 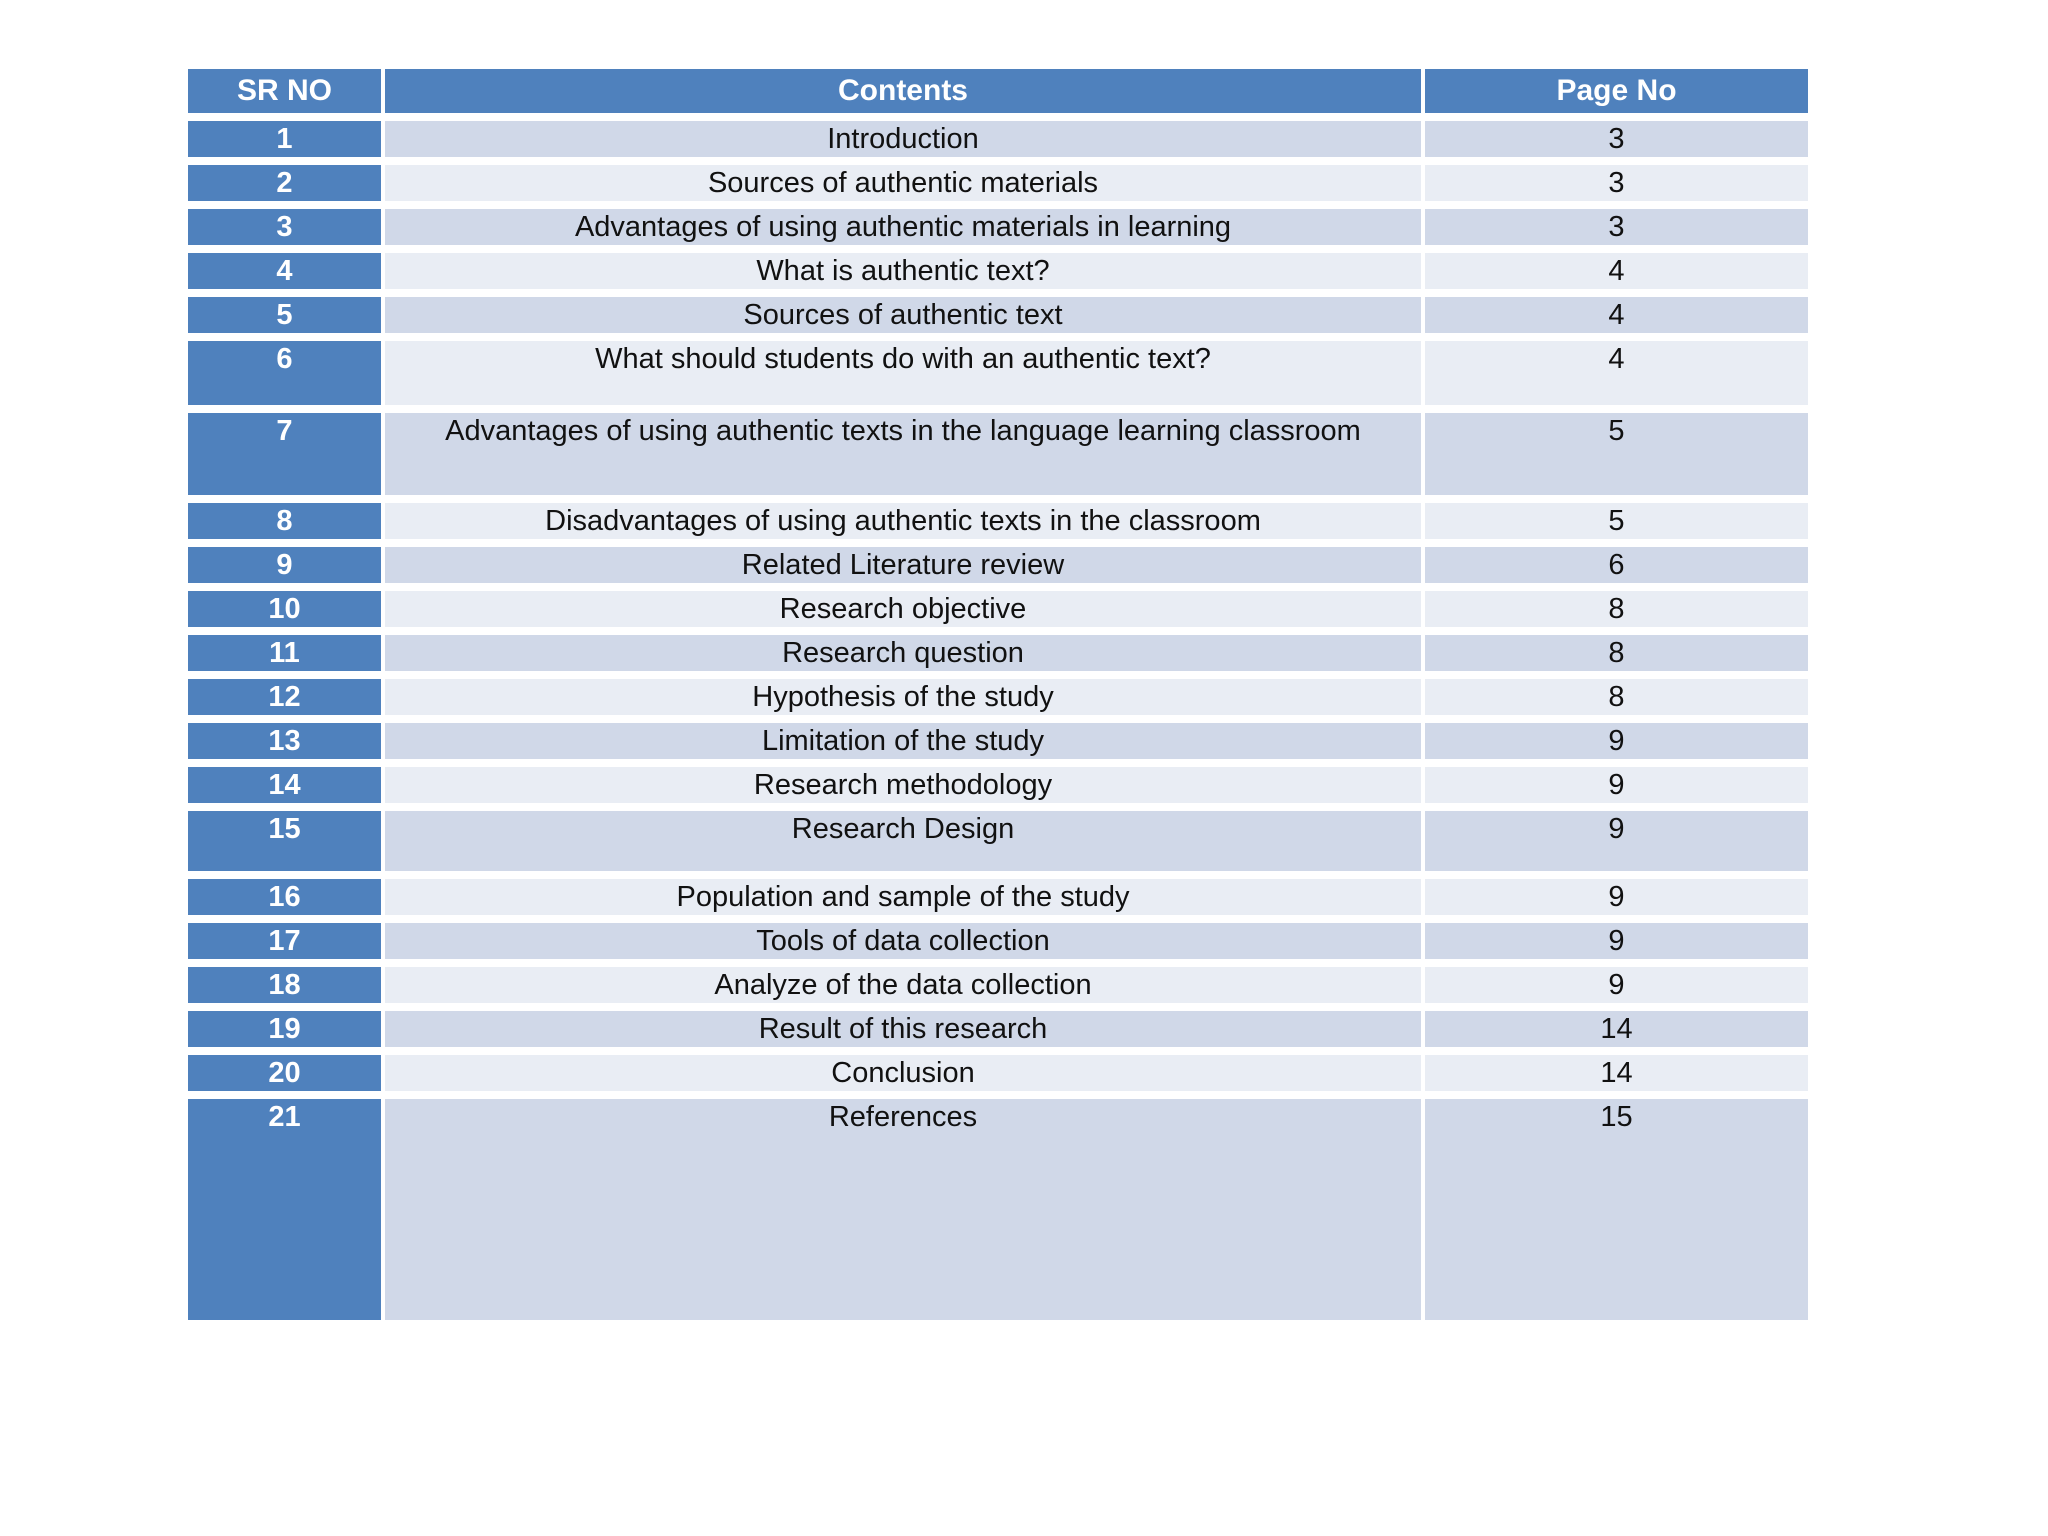 I want to click on contents-cell: Limitation of the study, so click(x=901, y=737).